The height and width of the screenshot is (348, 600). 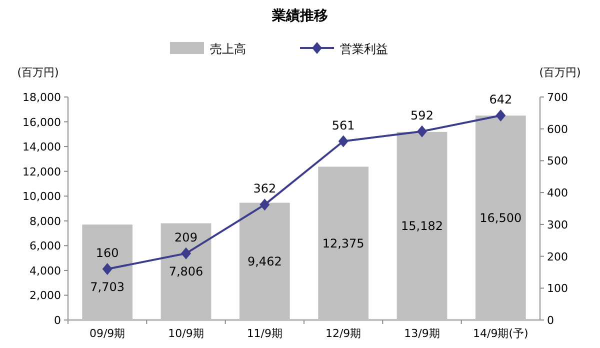 I want to click on y2-axis-title: (百万円), so click(x=560, y=72).